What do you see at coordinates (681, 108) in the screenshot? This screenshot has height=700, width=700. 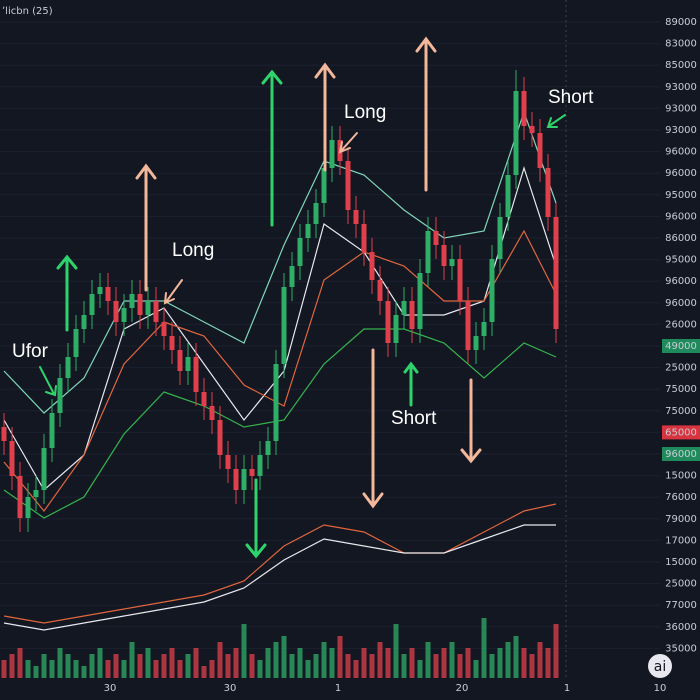 I see `price-label: 93000` at bounding box center [681, 108].